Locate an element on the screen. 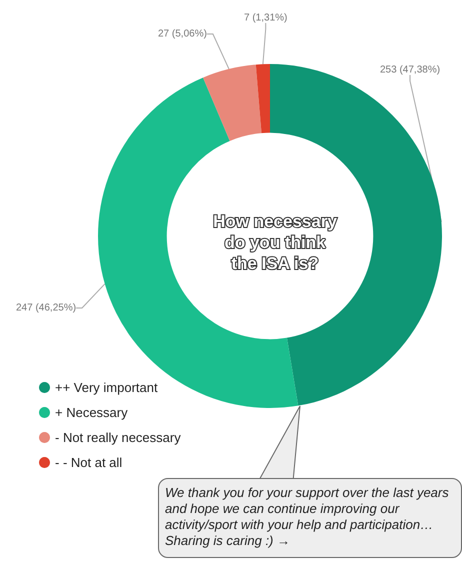 The width and height of the screenshot is (462, 566). data-label: 247 (46,25%) is located at coordinates (46, 308).